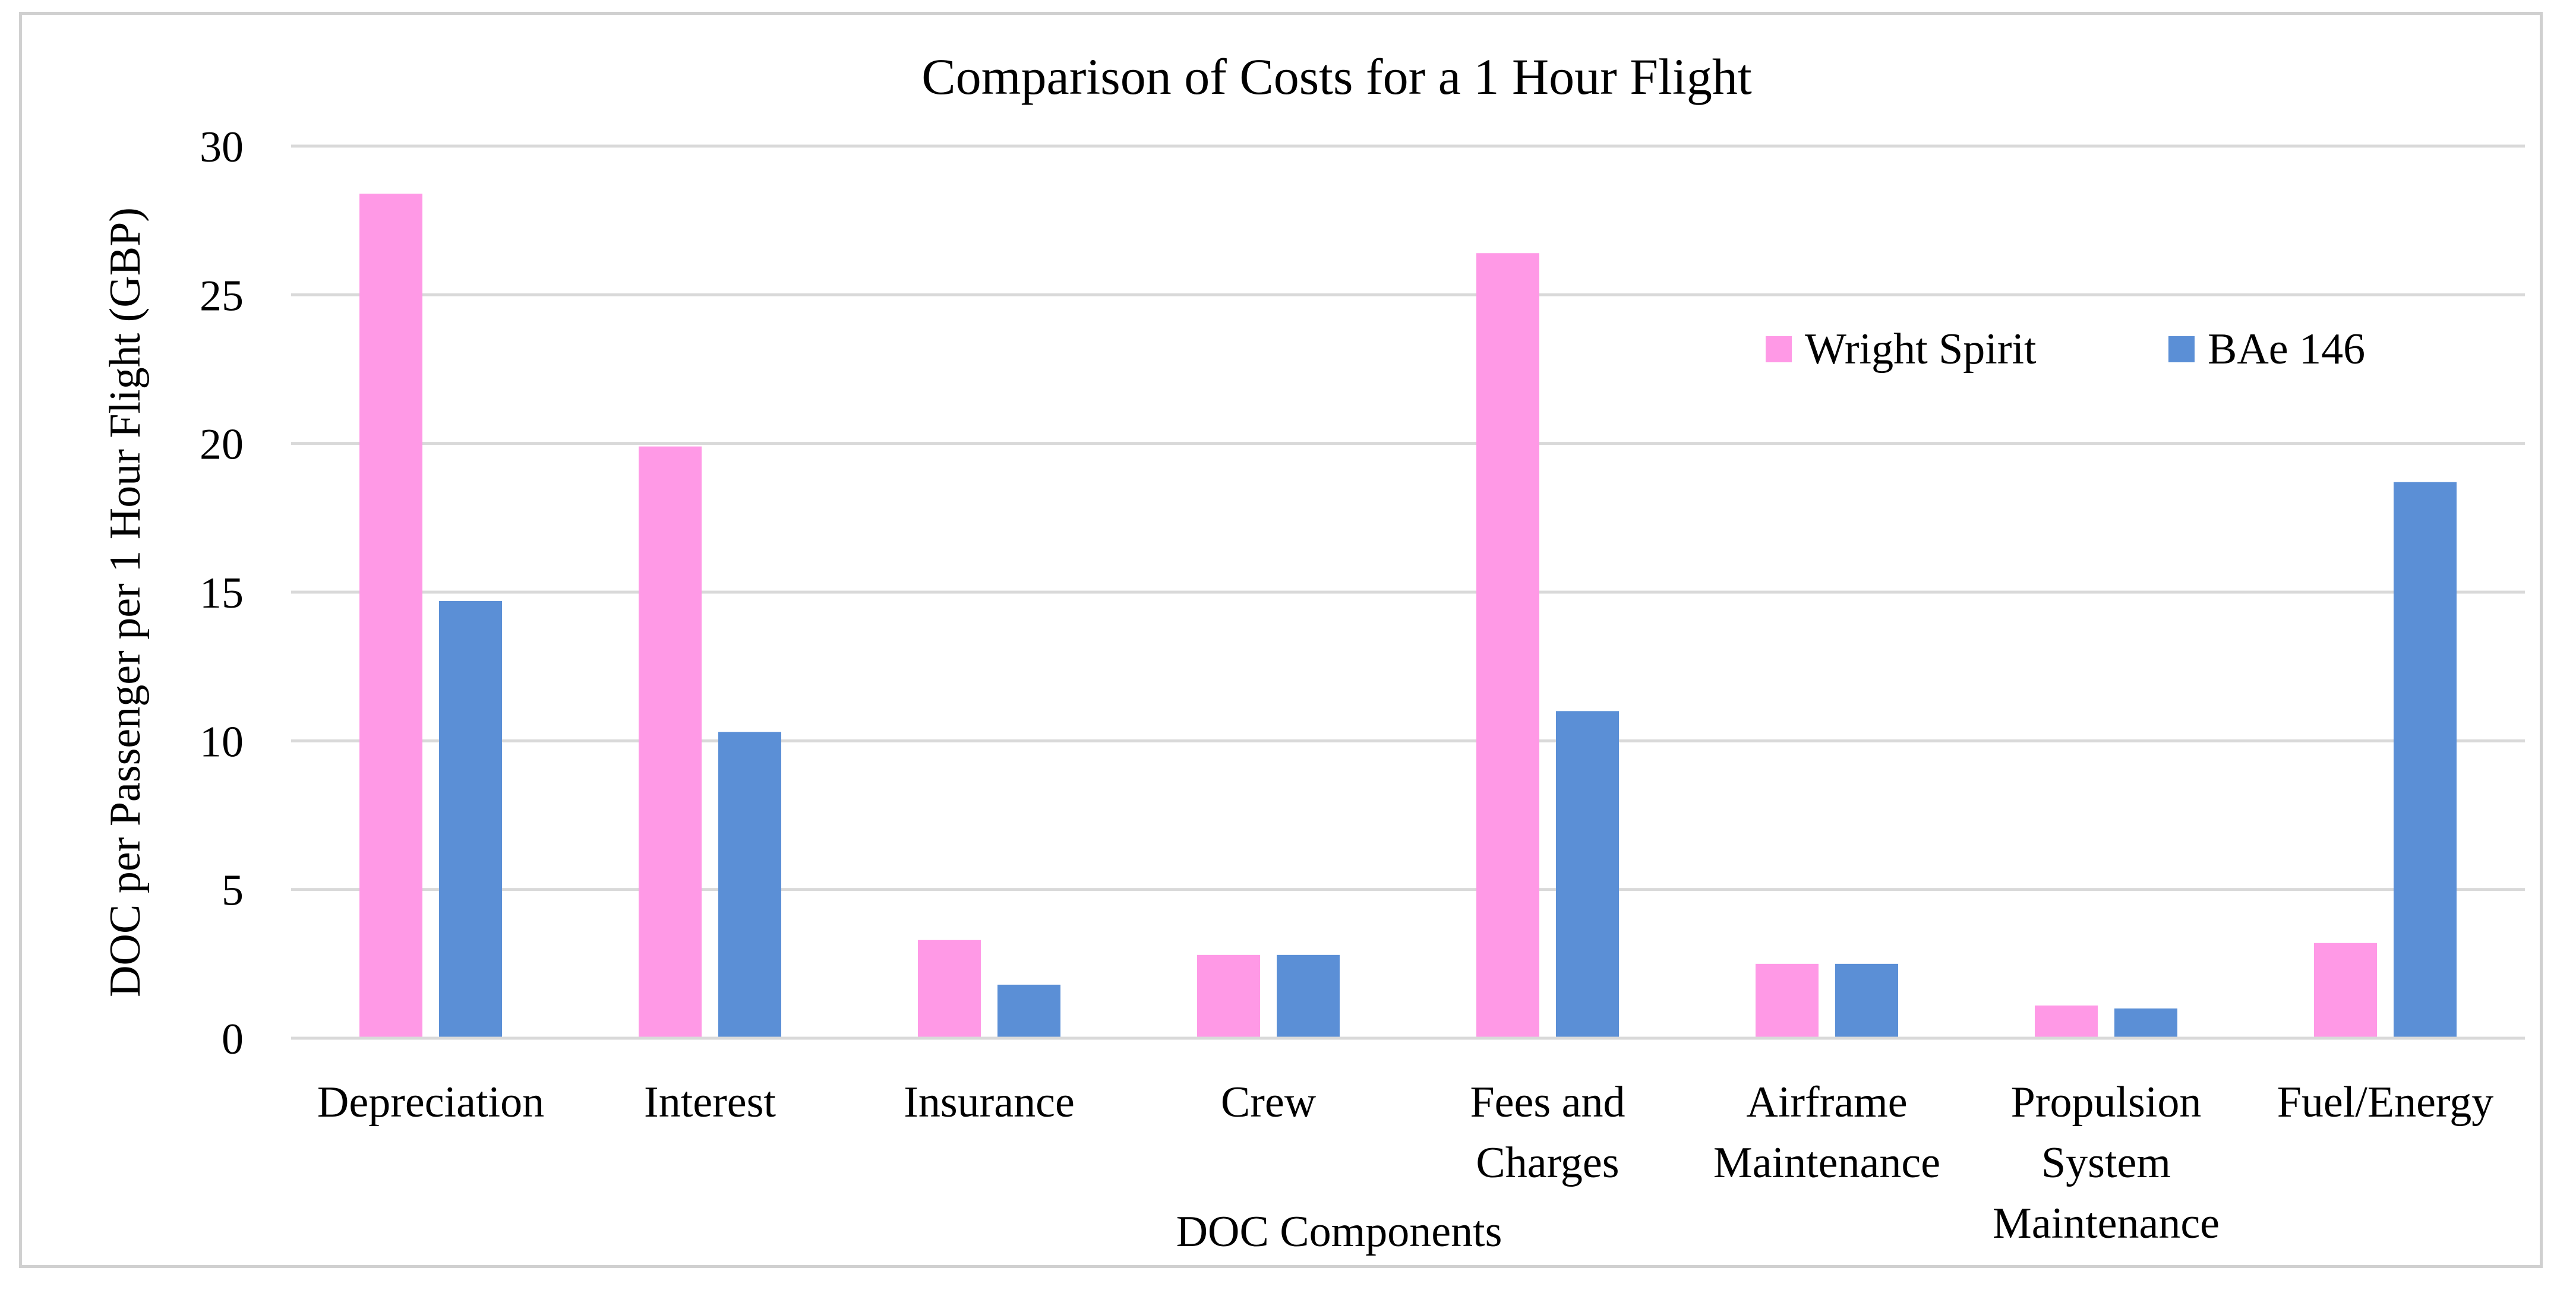  I want to click on y-tick-label: 15, so click(222, 593).